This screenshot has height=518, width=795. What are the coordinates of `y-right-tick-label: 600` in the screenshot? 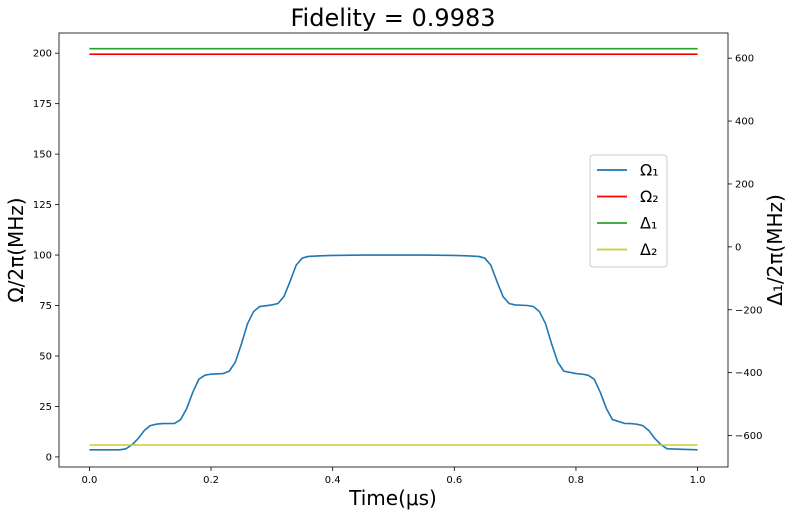 It's located at (744, 59).